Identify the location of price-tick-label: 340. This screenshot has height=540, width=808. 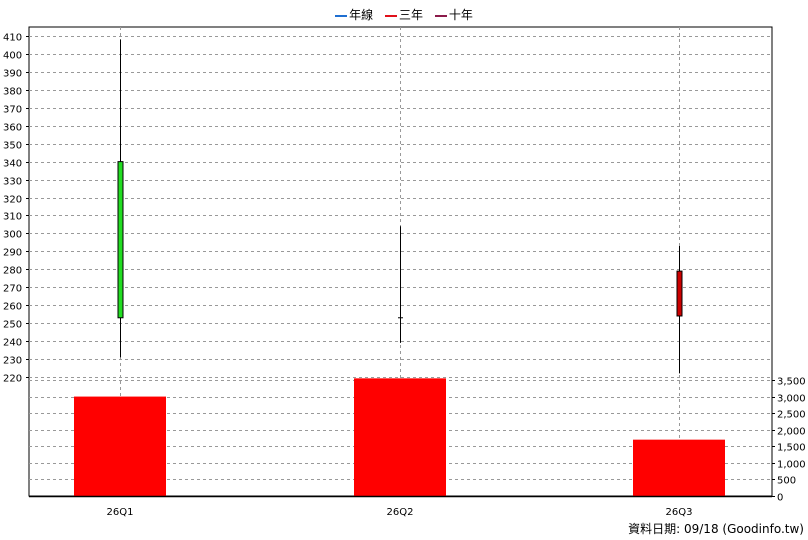
(12, 164).